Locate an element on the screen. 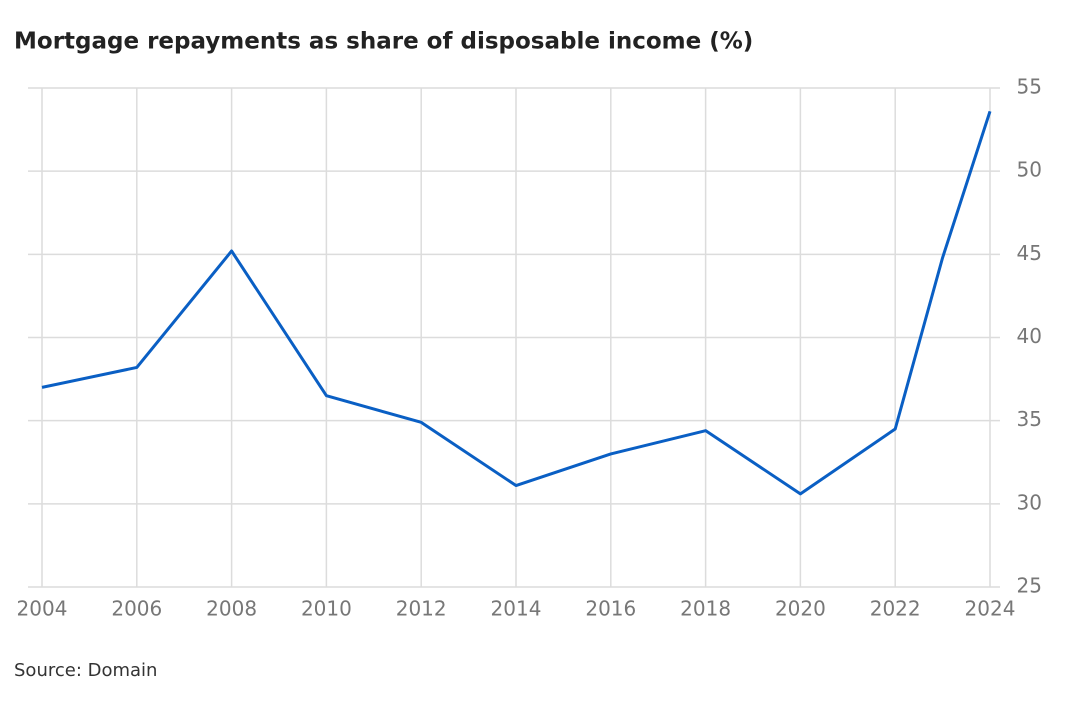 The width and height of the screenshot is (1080, 708). x-tick-label: 2016 is located at coordinates (610, 609).